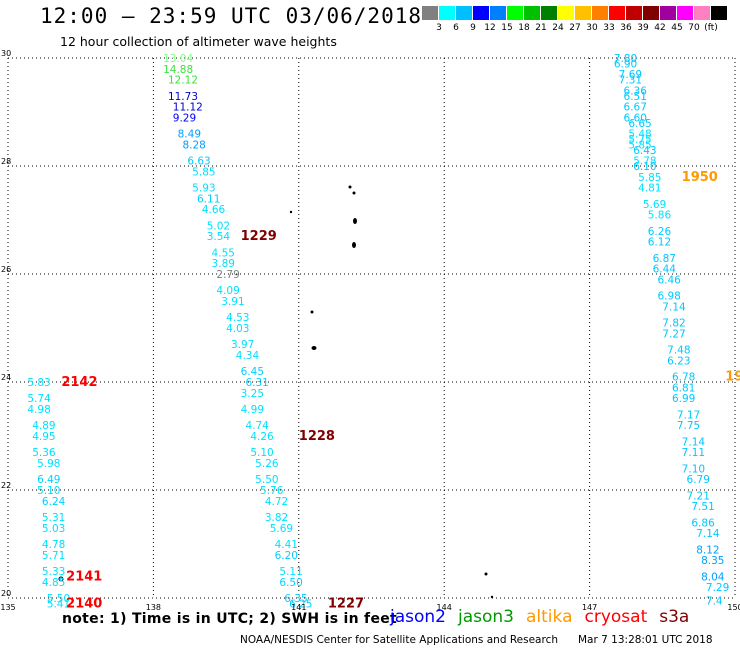 This screenshot has height=650, width=740. I want to click on wave-height-value: 4.34, so click(248, 356).